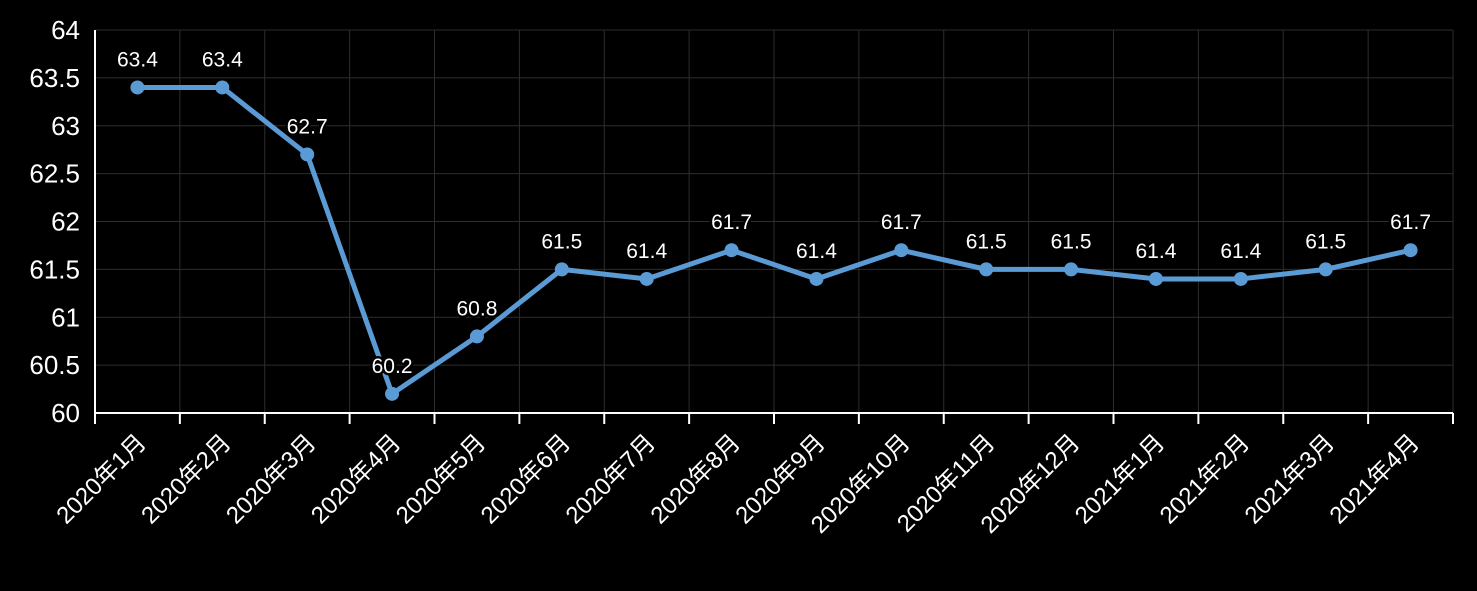  I want to click on y-axis-tick-label: 63, so click(65, 126).